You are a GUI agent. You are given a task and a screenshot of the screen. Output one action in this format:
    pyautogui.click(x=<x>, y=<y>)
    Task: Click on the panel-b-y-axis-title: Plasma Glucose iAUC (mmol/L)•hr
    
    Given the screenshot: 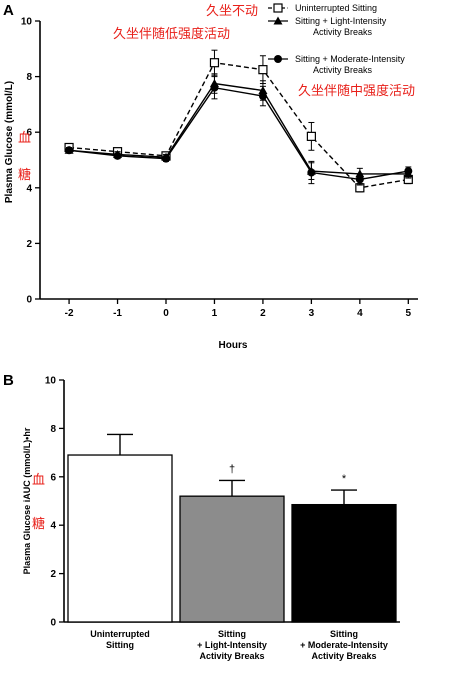 What is the action you would take?
    pyautogui.click(x=27, y=500)
    